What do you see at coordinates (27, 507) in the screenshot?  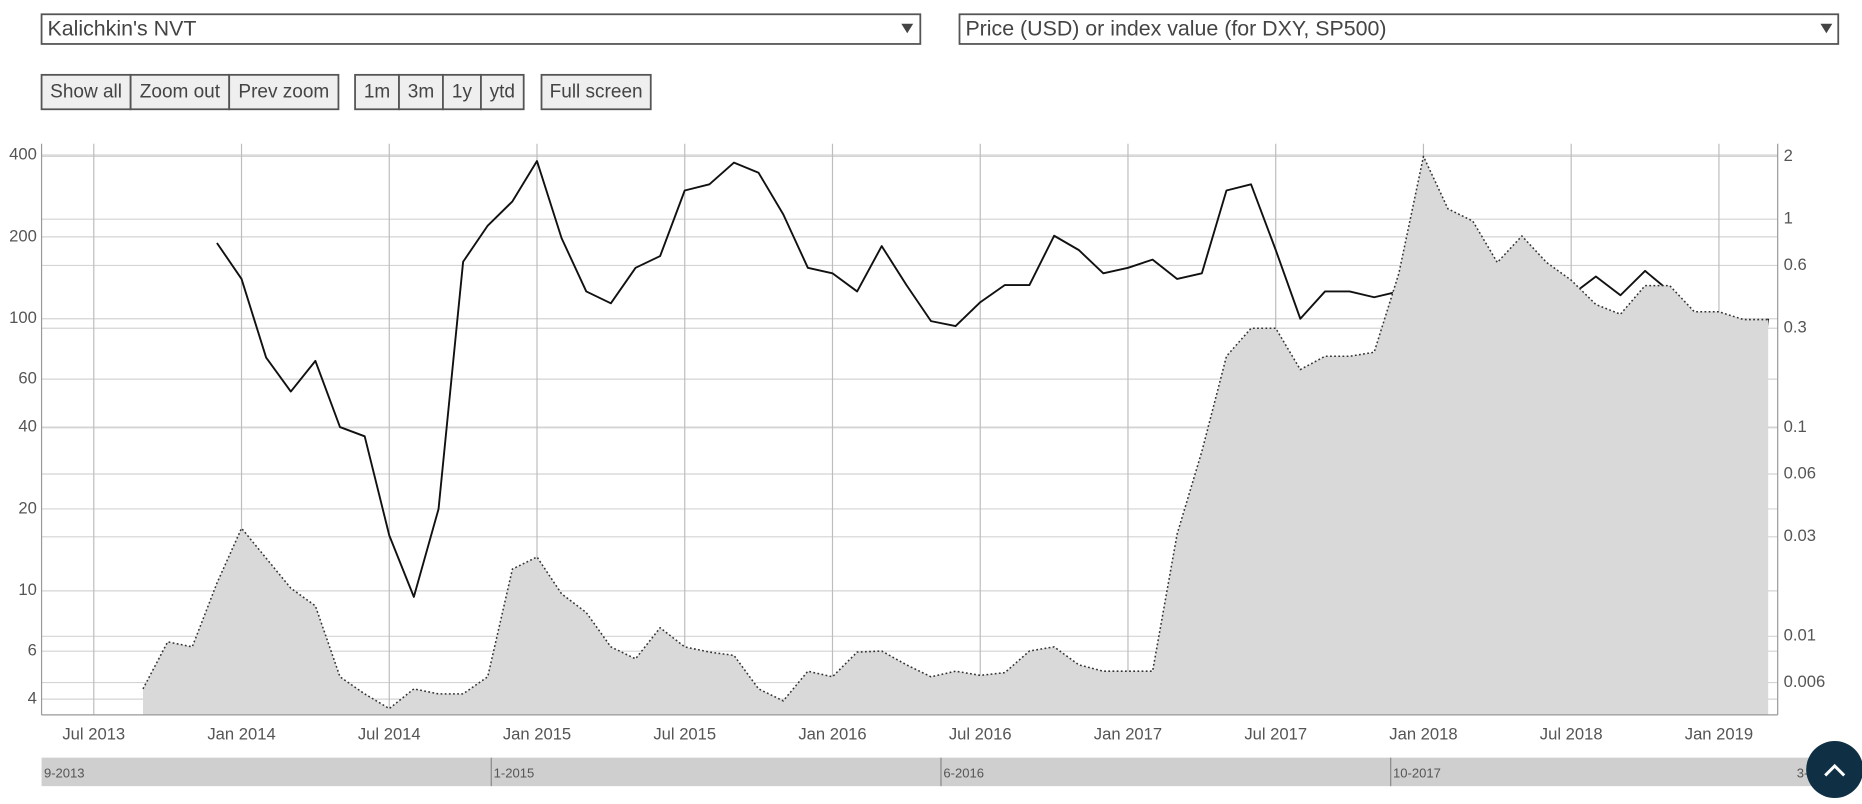 I see `y-tick-label: 20` at bounding box center [27, 507].